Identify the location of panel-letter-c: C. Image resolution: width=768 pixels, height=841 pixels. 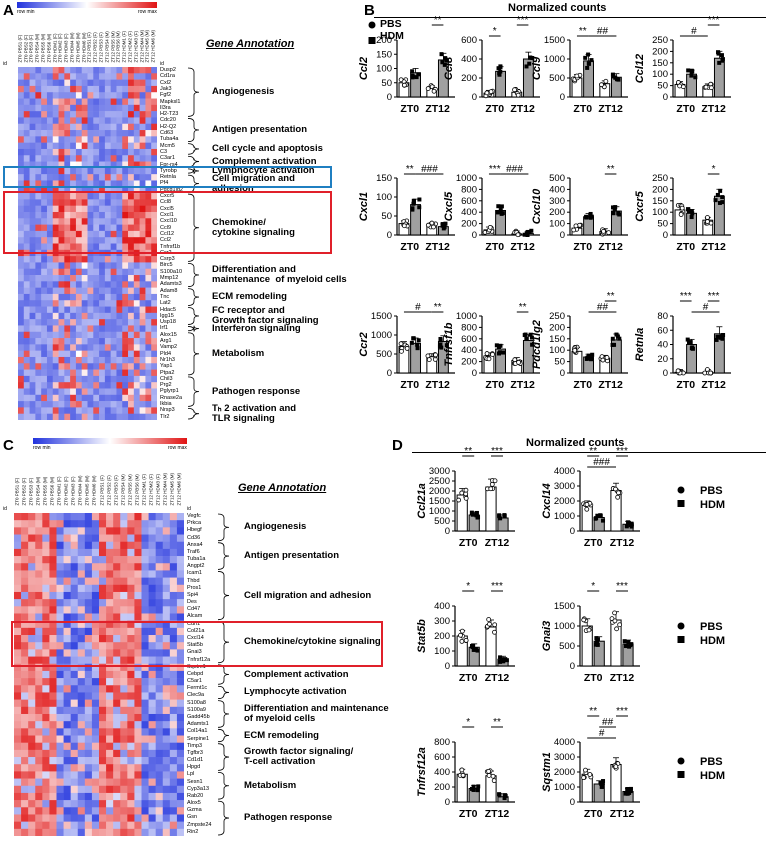
(8, 445).